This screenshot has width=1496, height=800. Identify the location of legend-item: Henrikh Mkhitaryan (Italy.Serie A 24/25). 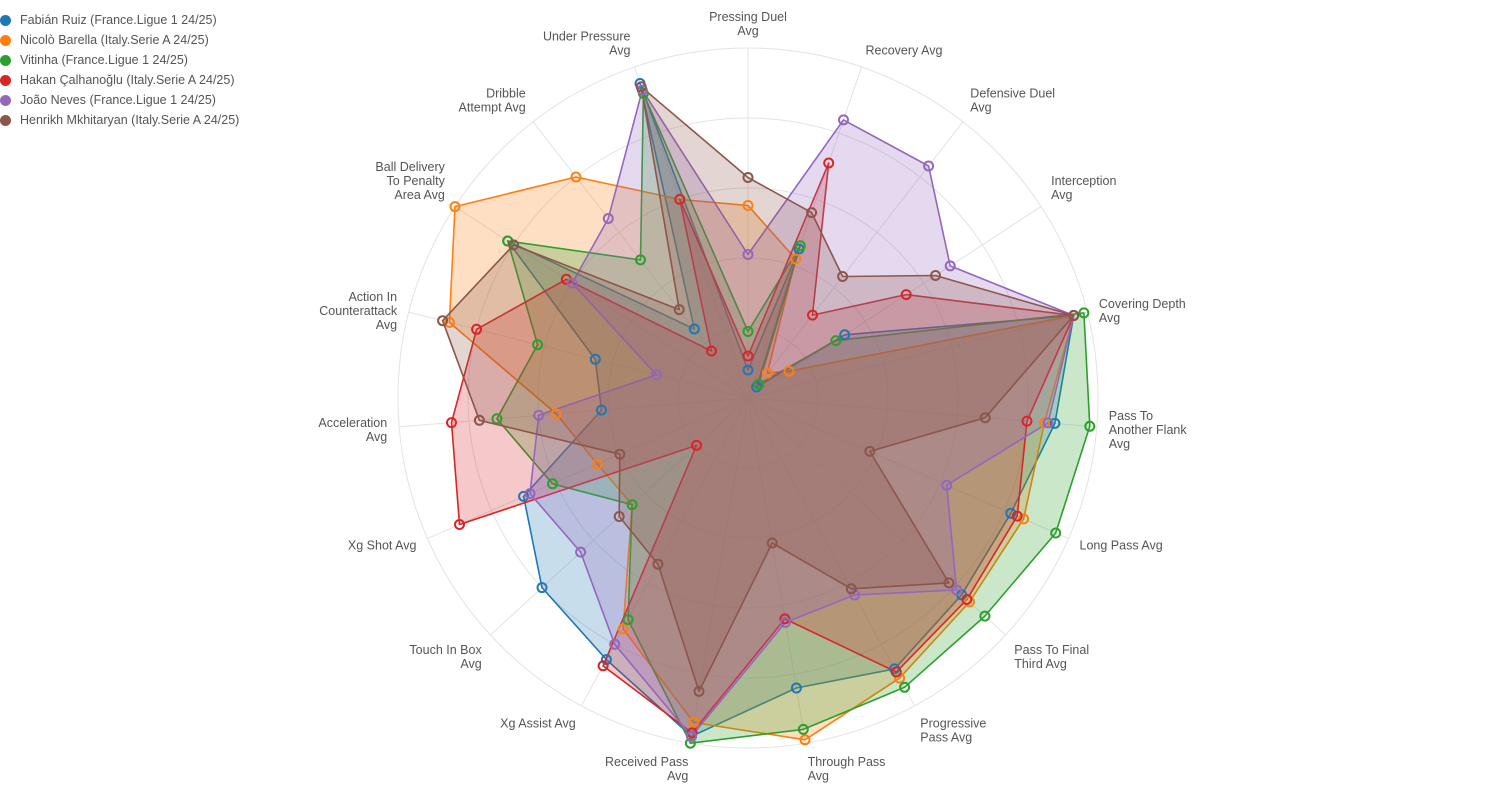
(119, 120).